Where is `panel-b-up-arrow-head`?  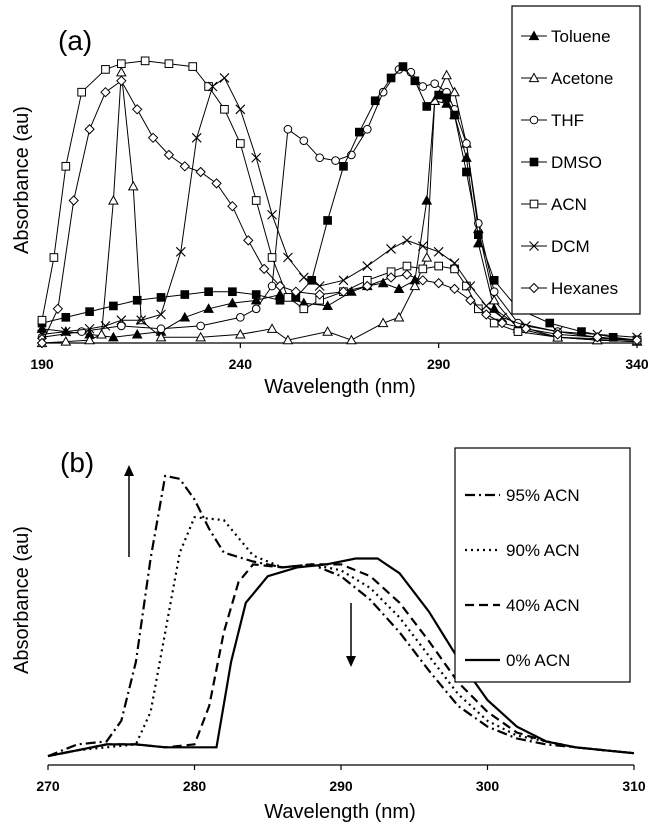
panel-b-up-arrow-head is located at coordinates (129, 470).